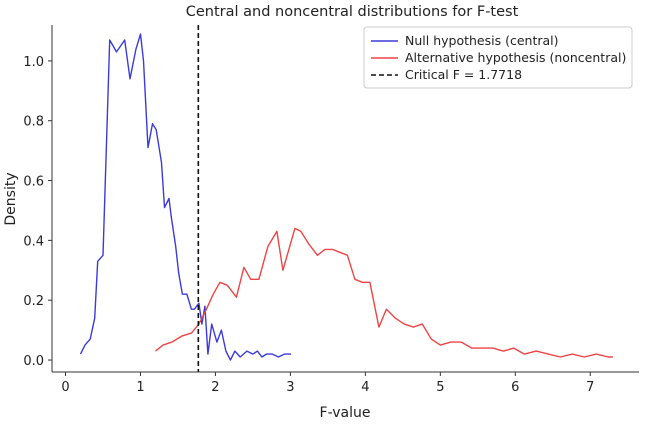 This screenshot has height=425, width=649. Describe the element at coordinates (33, 62) in the screenshot. I see `y-tick-label: 1.0` at that location.